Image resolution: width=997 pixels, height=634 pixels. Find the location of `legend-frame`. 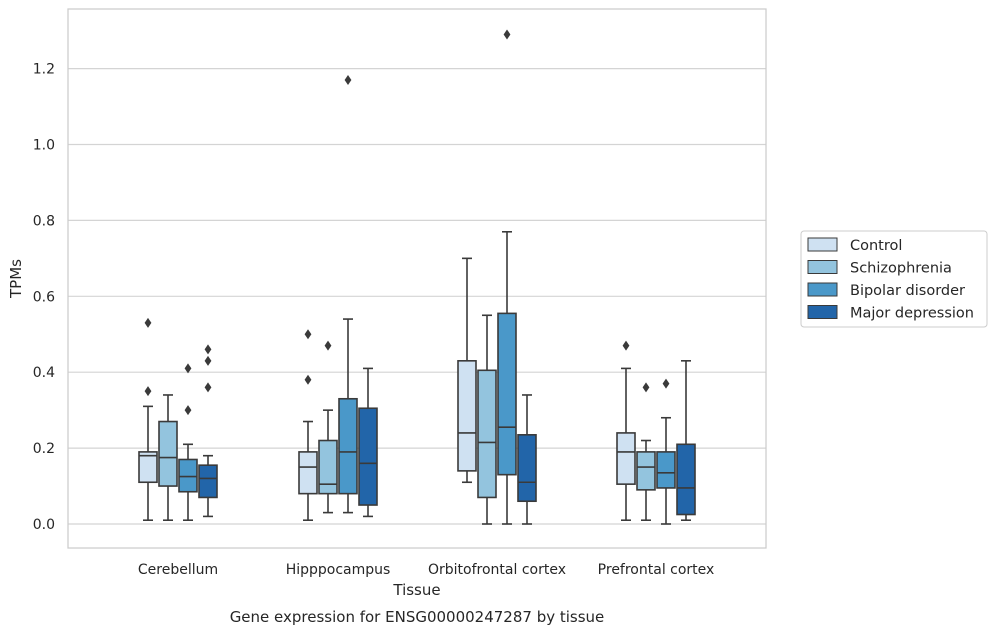

legend-frame is located at coordinates (894, 279).